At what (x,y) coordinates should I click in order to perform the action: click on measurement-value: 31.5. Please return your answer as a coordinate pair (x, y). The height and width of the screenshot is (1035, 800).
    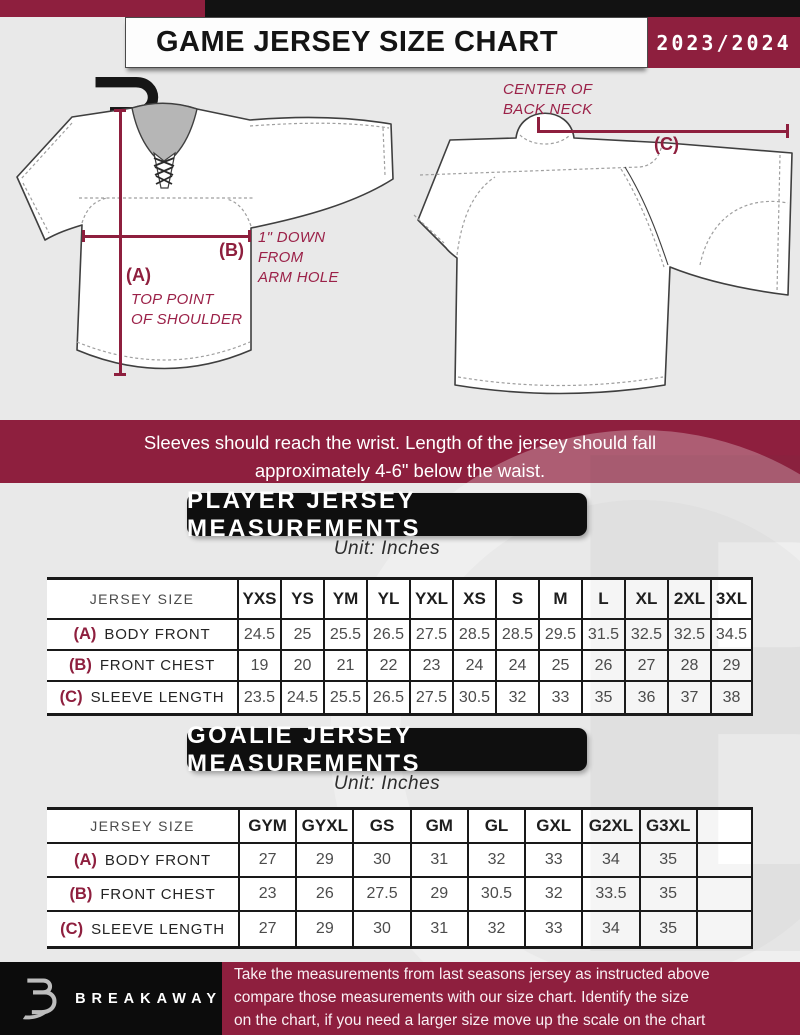
    Looking at the image, I should click on (602, 634).